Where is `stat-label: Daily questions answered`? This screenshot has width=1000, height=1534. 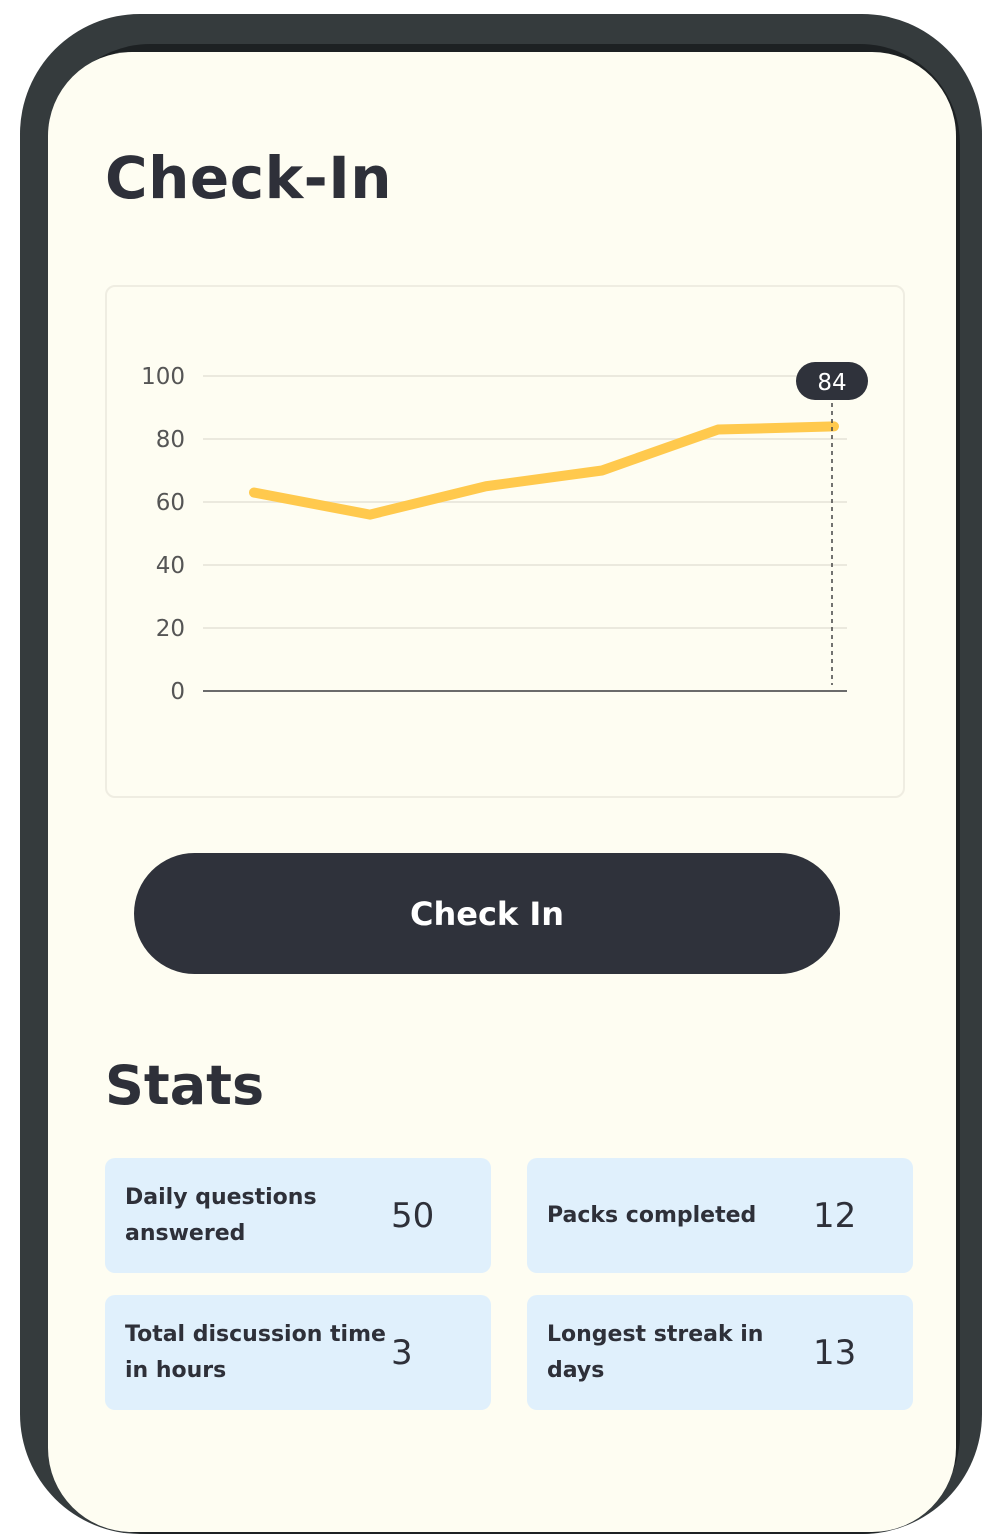
stat-label: Daily questions answered is located at coordinates (258, 1216).